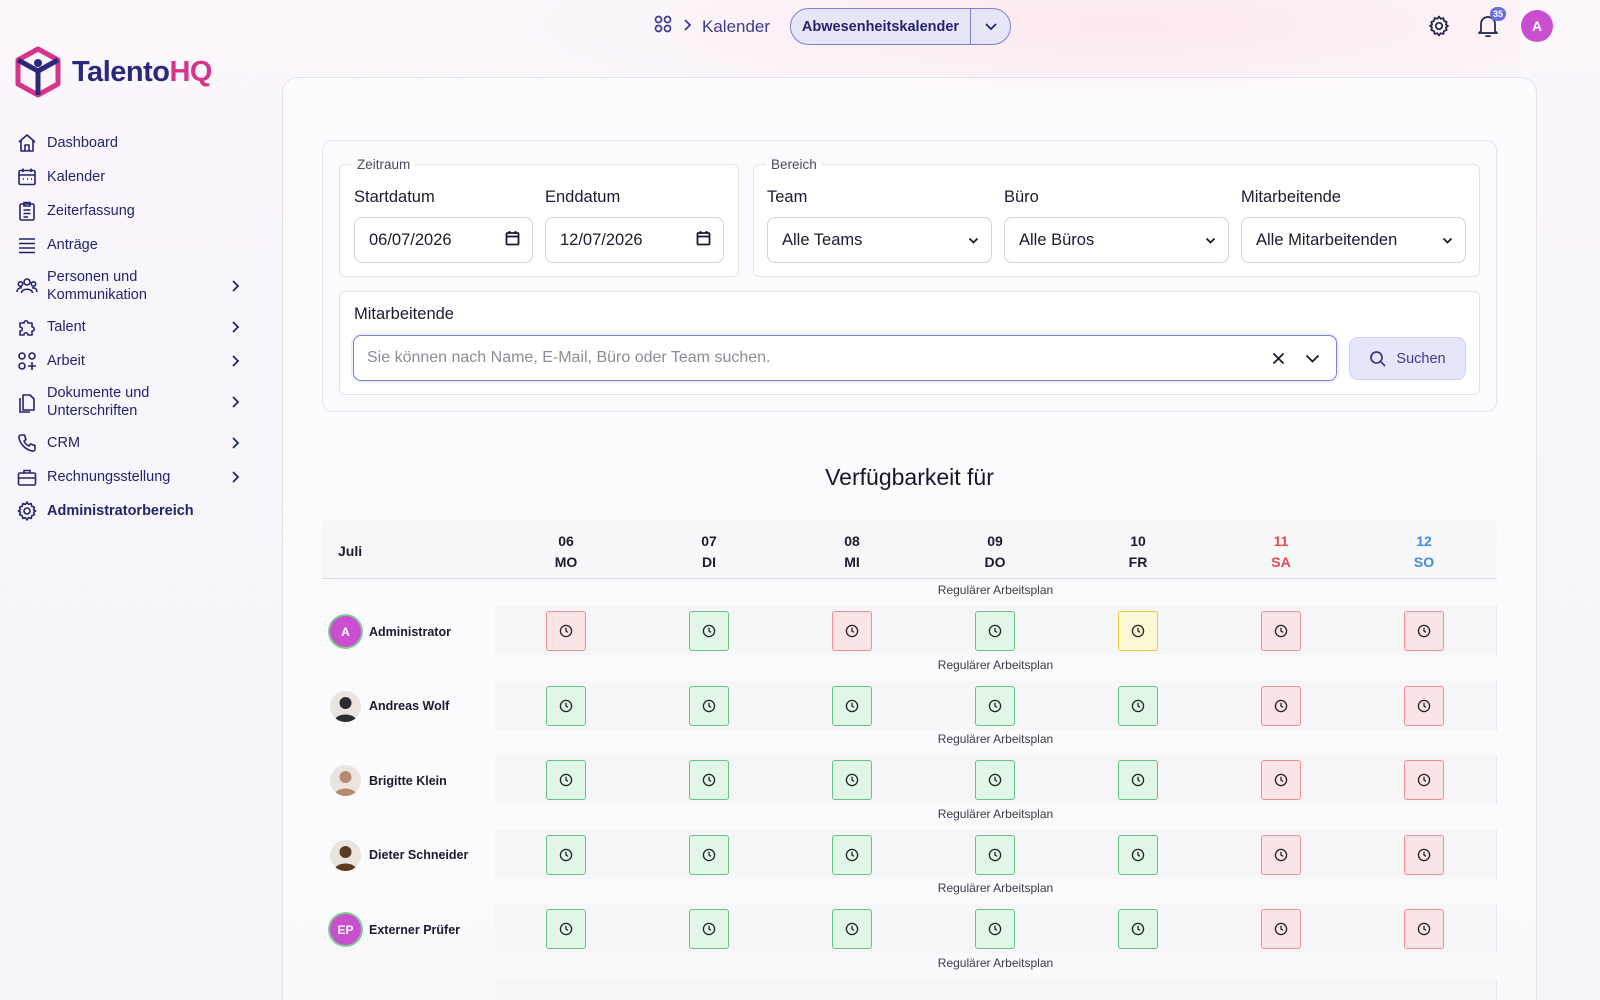 This screenshot has width=1600, height=1000. Describe the element at coordinates (663, 26) in the screenshot. I see `apps-grid-icon` at that location.